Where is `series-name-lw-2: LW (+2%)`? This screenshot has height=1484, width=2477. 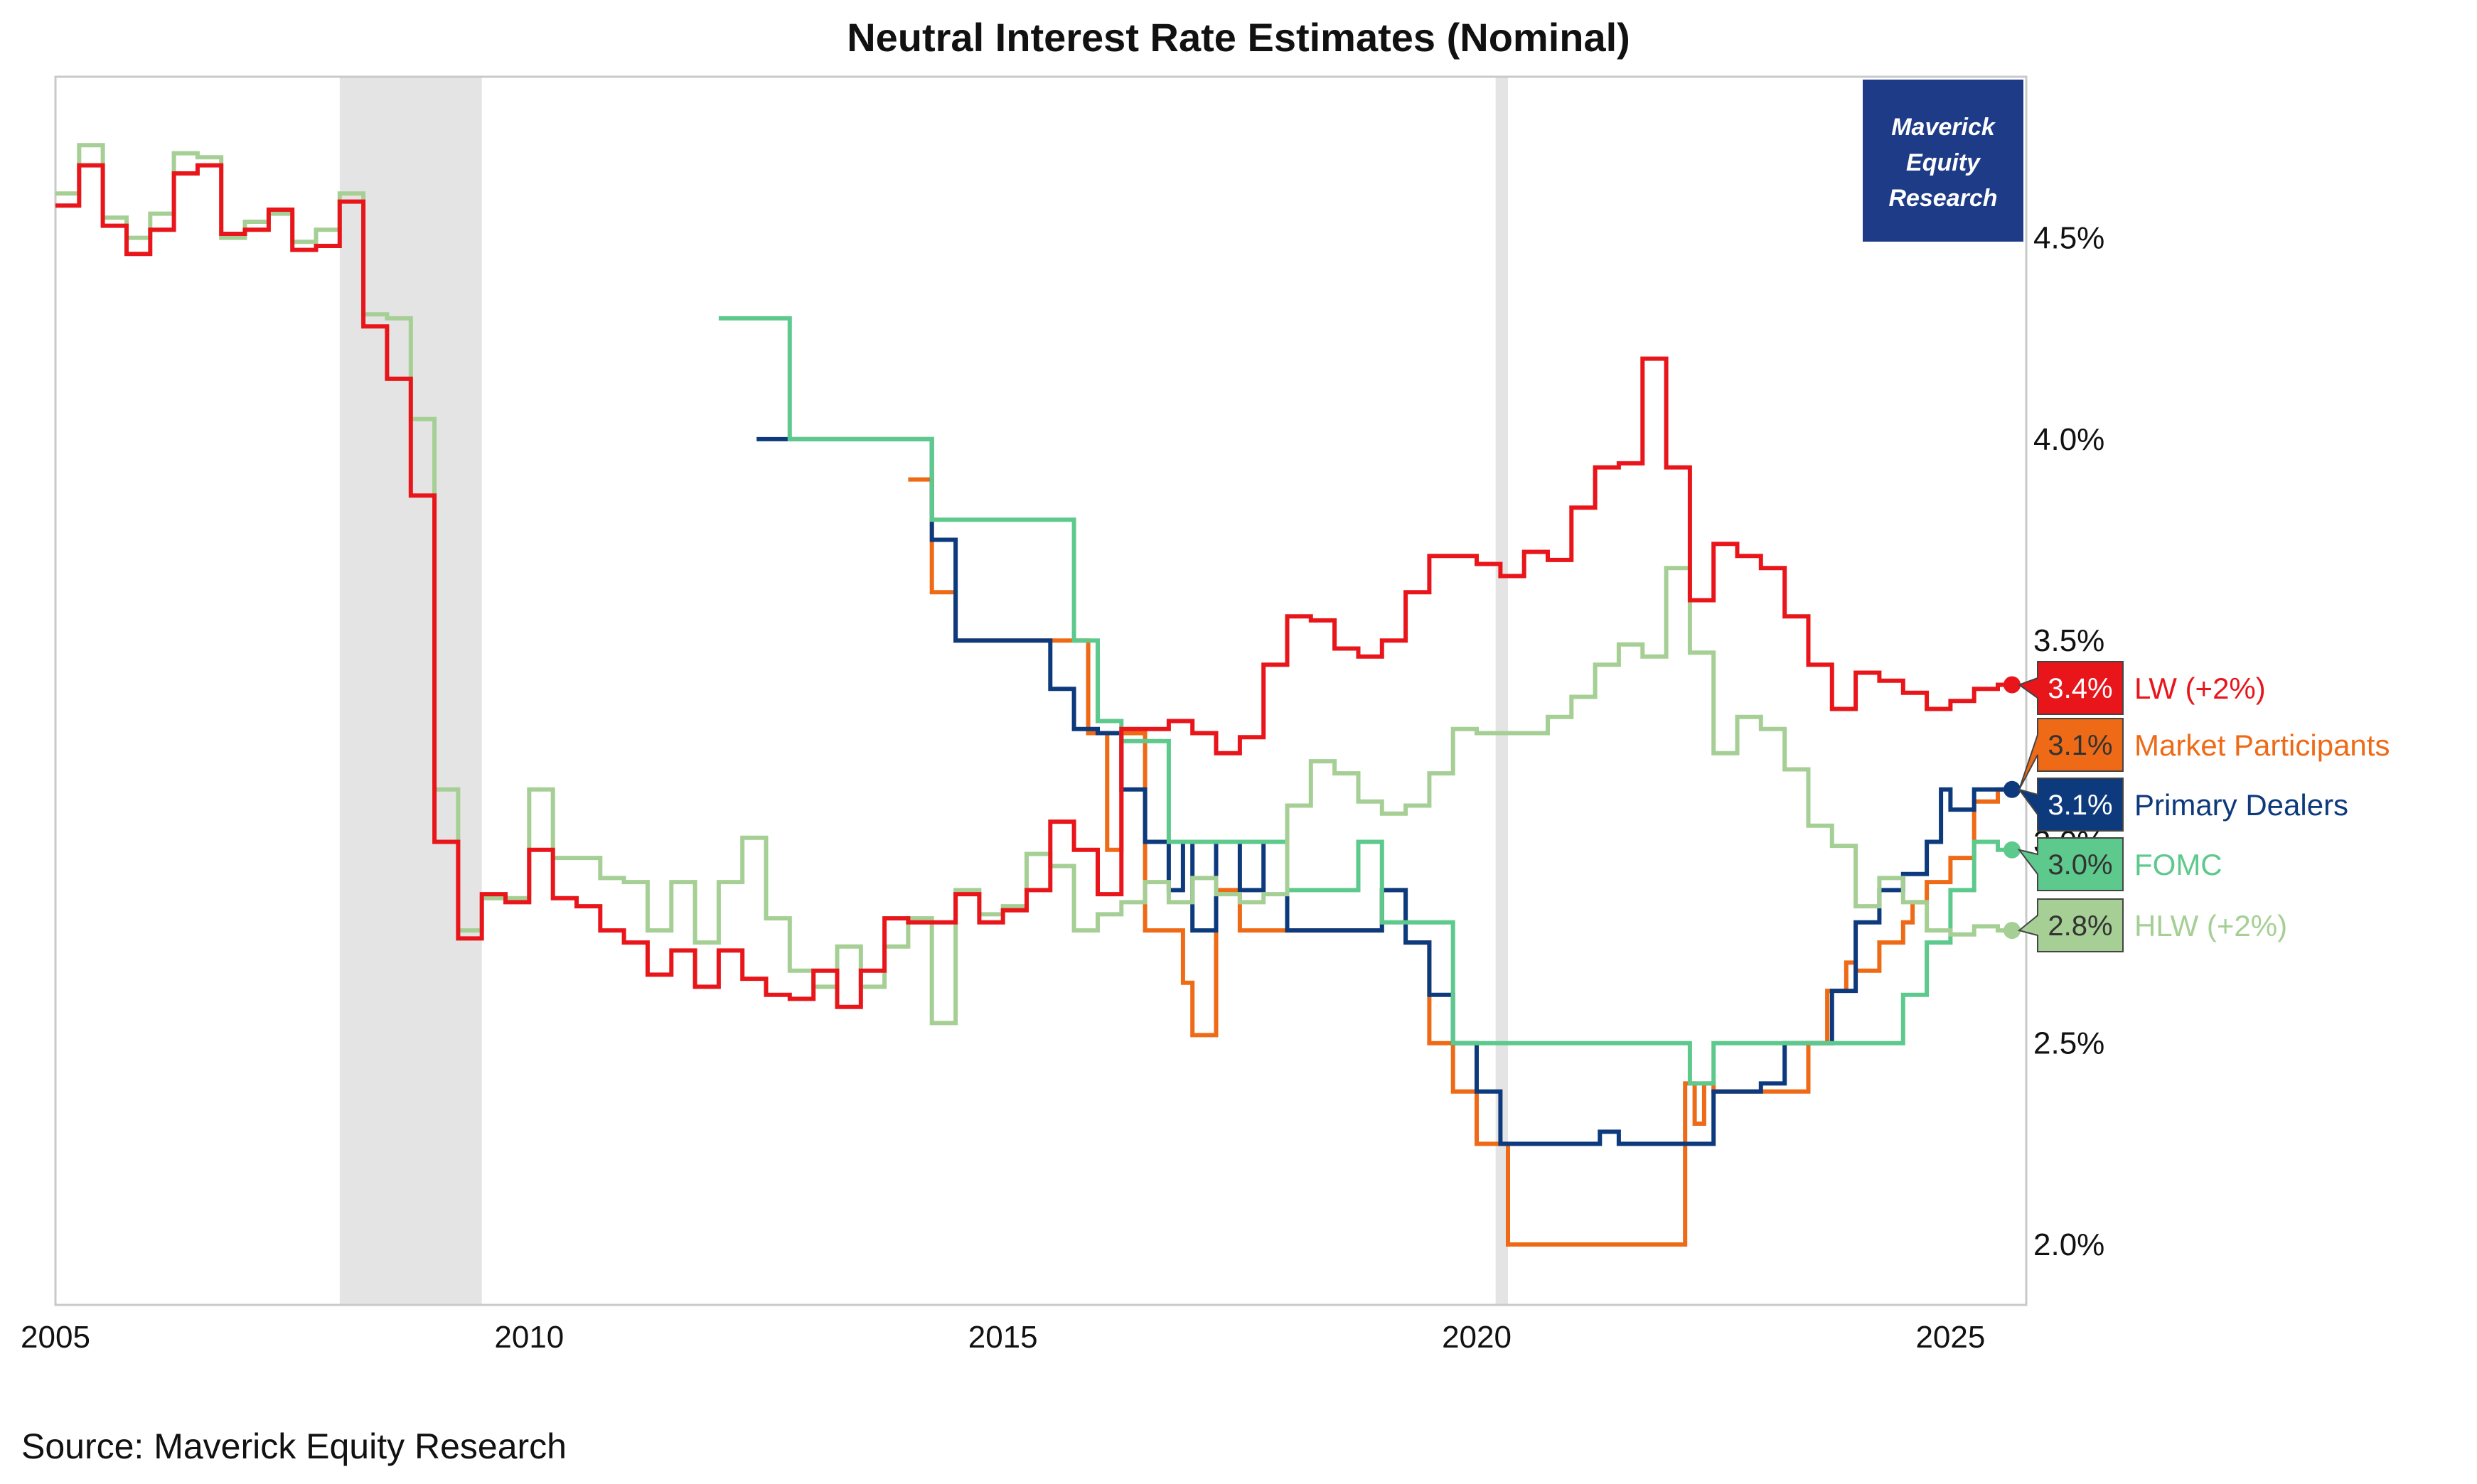 series-name-lw-2: LW (+2%) is located at coordinates (2200, 689).